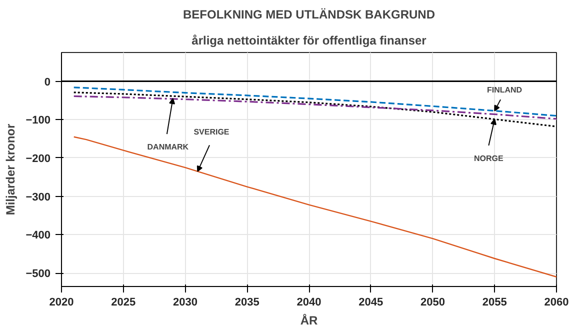  What do you see at coordinates (371, 302) in the screenshot?
I see `x-tick-label: 2045` at bounding box center [371, 302].